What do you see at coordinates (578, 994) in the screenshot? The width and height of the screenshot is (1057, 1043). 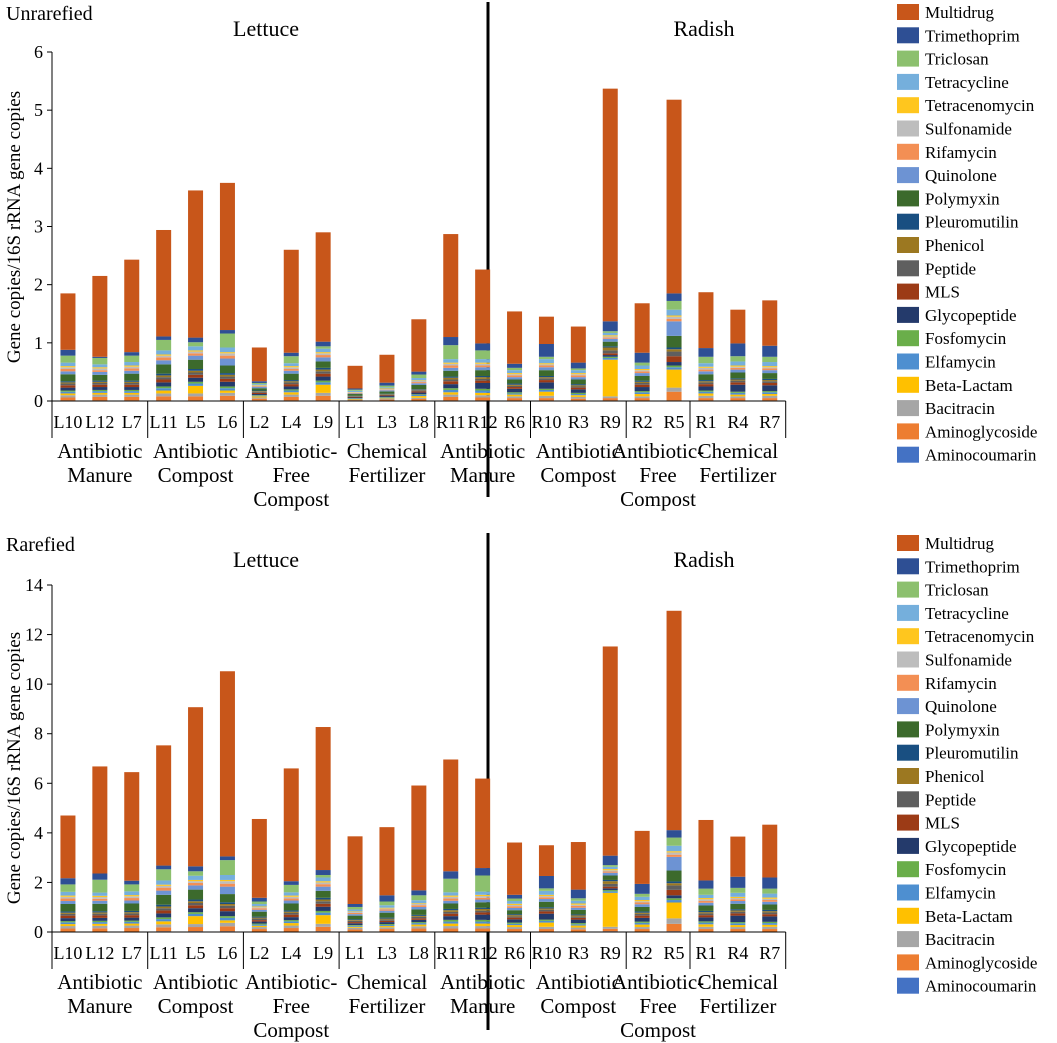 I see `group-label: Antibiotic Compost` at bounding box center [578, 994].